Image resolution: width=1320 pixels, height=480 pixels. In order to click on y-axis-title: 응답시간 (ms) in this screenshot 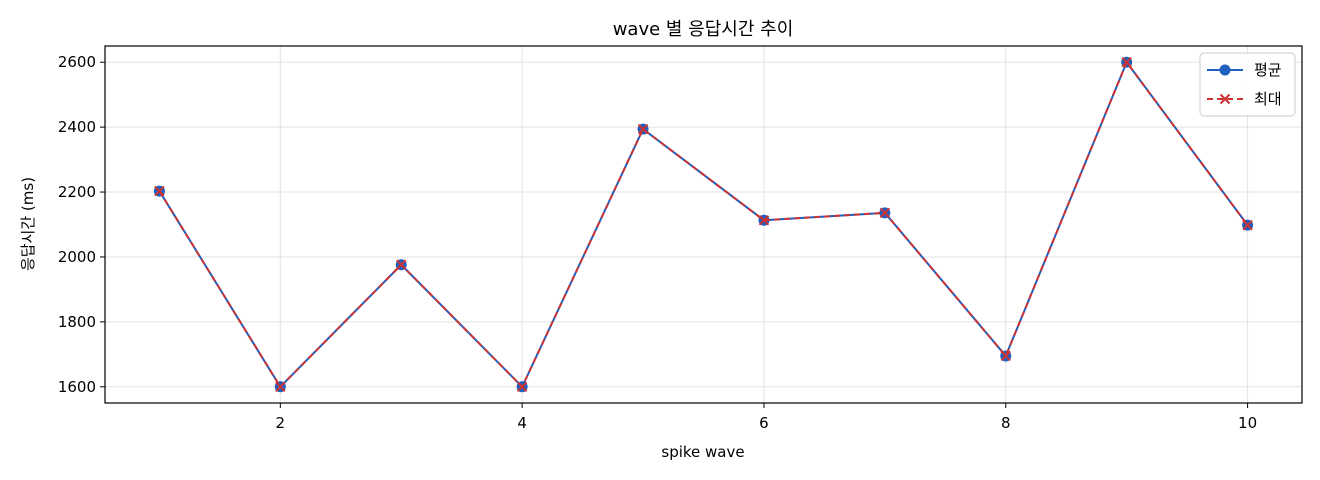, I will do `click(28, 224)`.